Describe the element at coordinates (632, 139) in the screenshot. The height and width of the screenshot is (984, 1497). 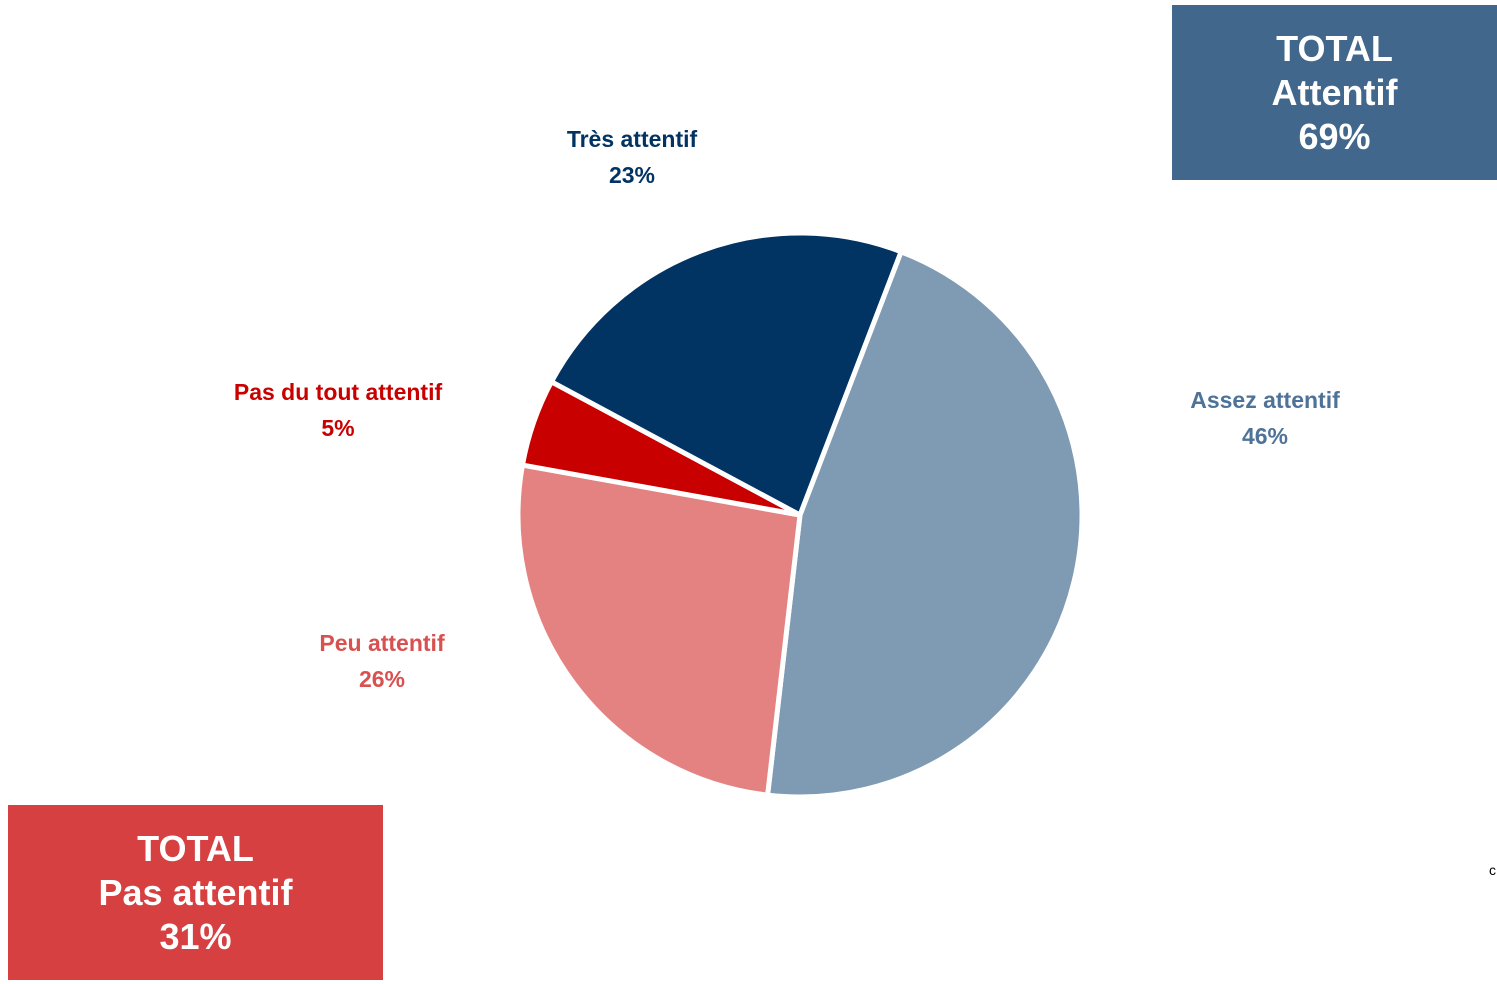
I see `slice-label: Très attentif` at that location.